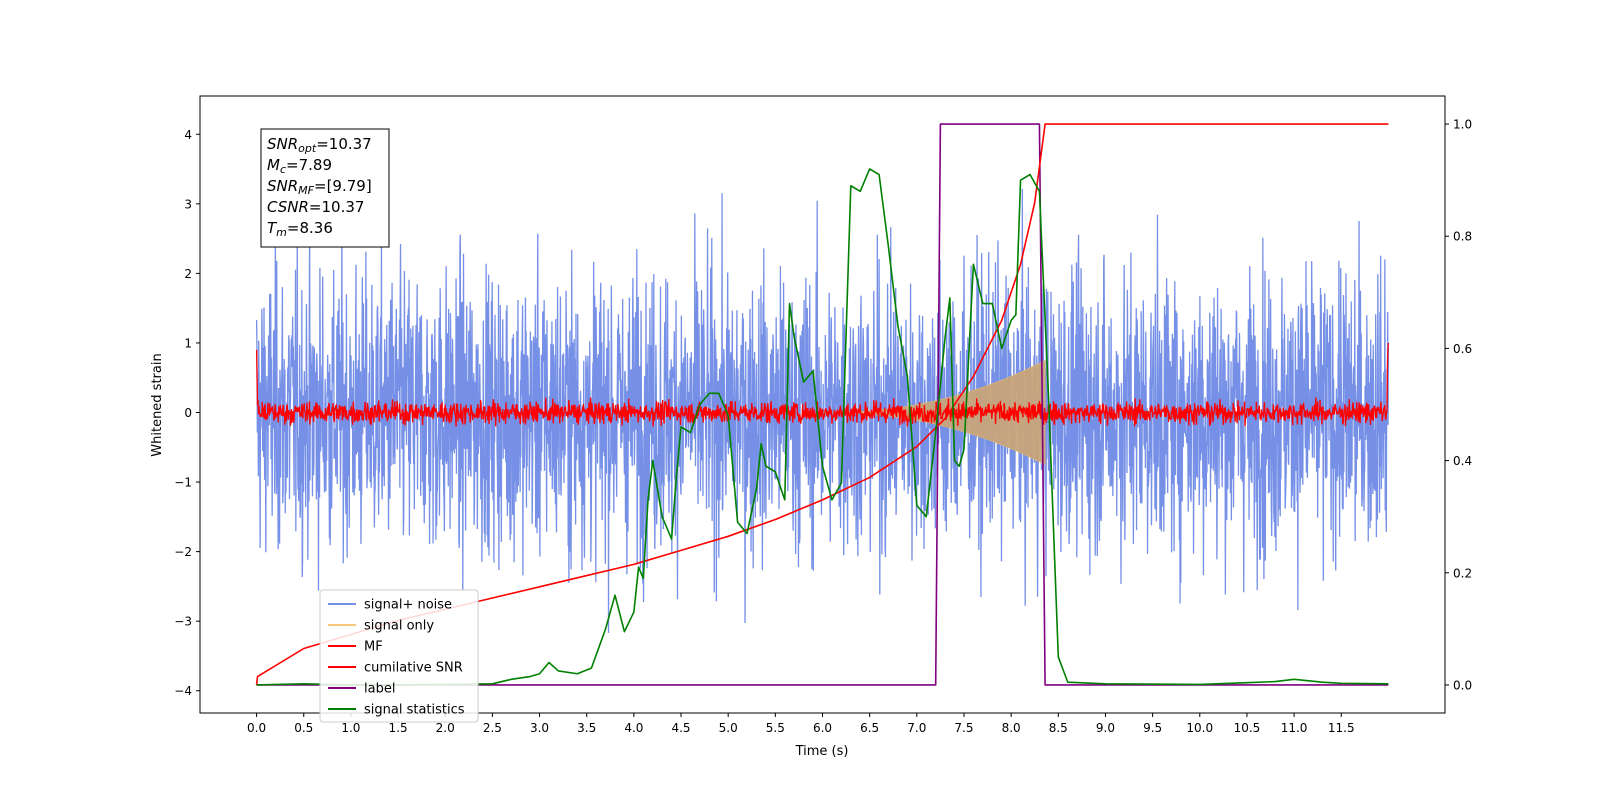 This screenshot has width=1600, height=800. Describe the element at coordinates (492, 728) in the screenshot. I see `x-tick-label: 2.5` at that location.